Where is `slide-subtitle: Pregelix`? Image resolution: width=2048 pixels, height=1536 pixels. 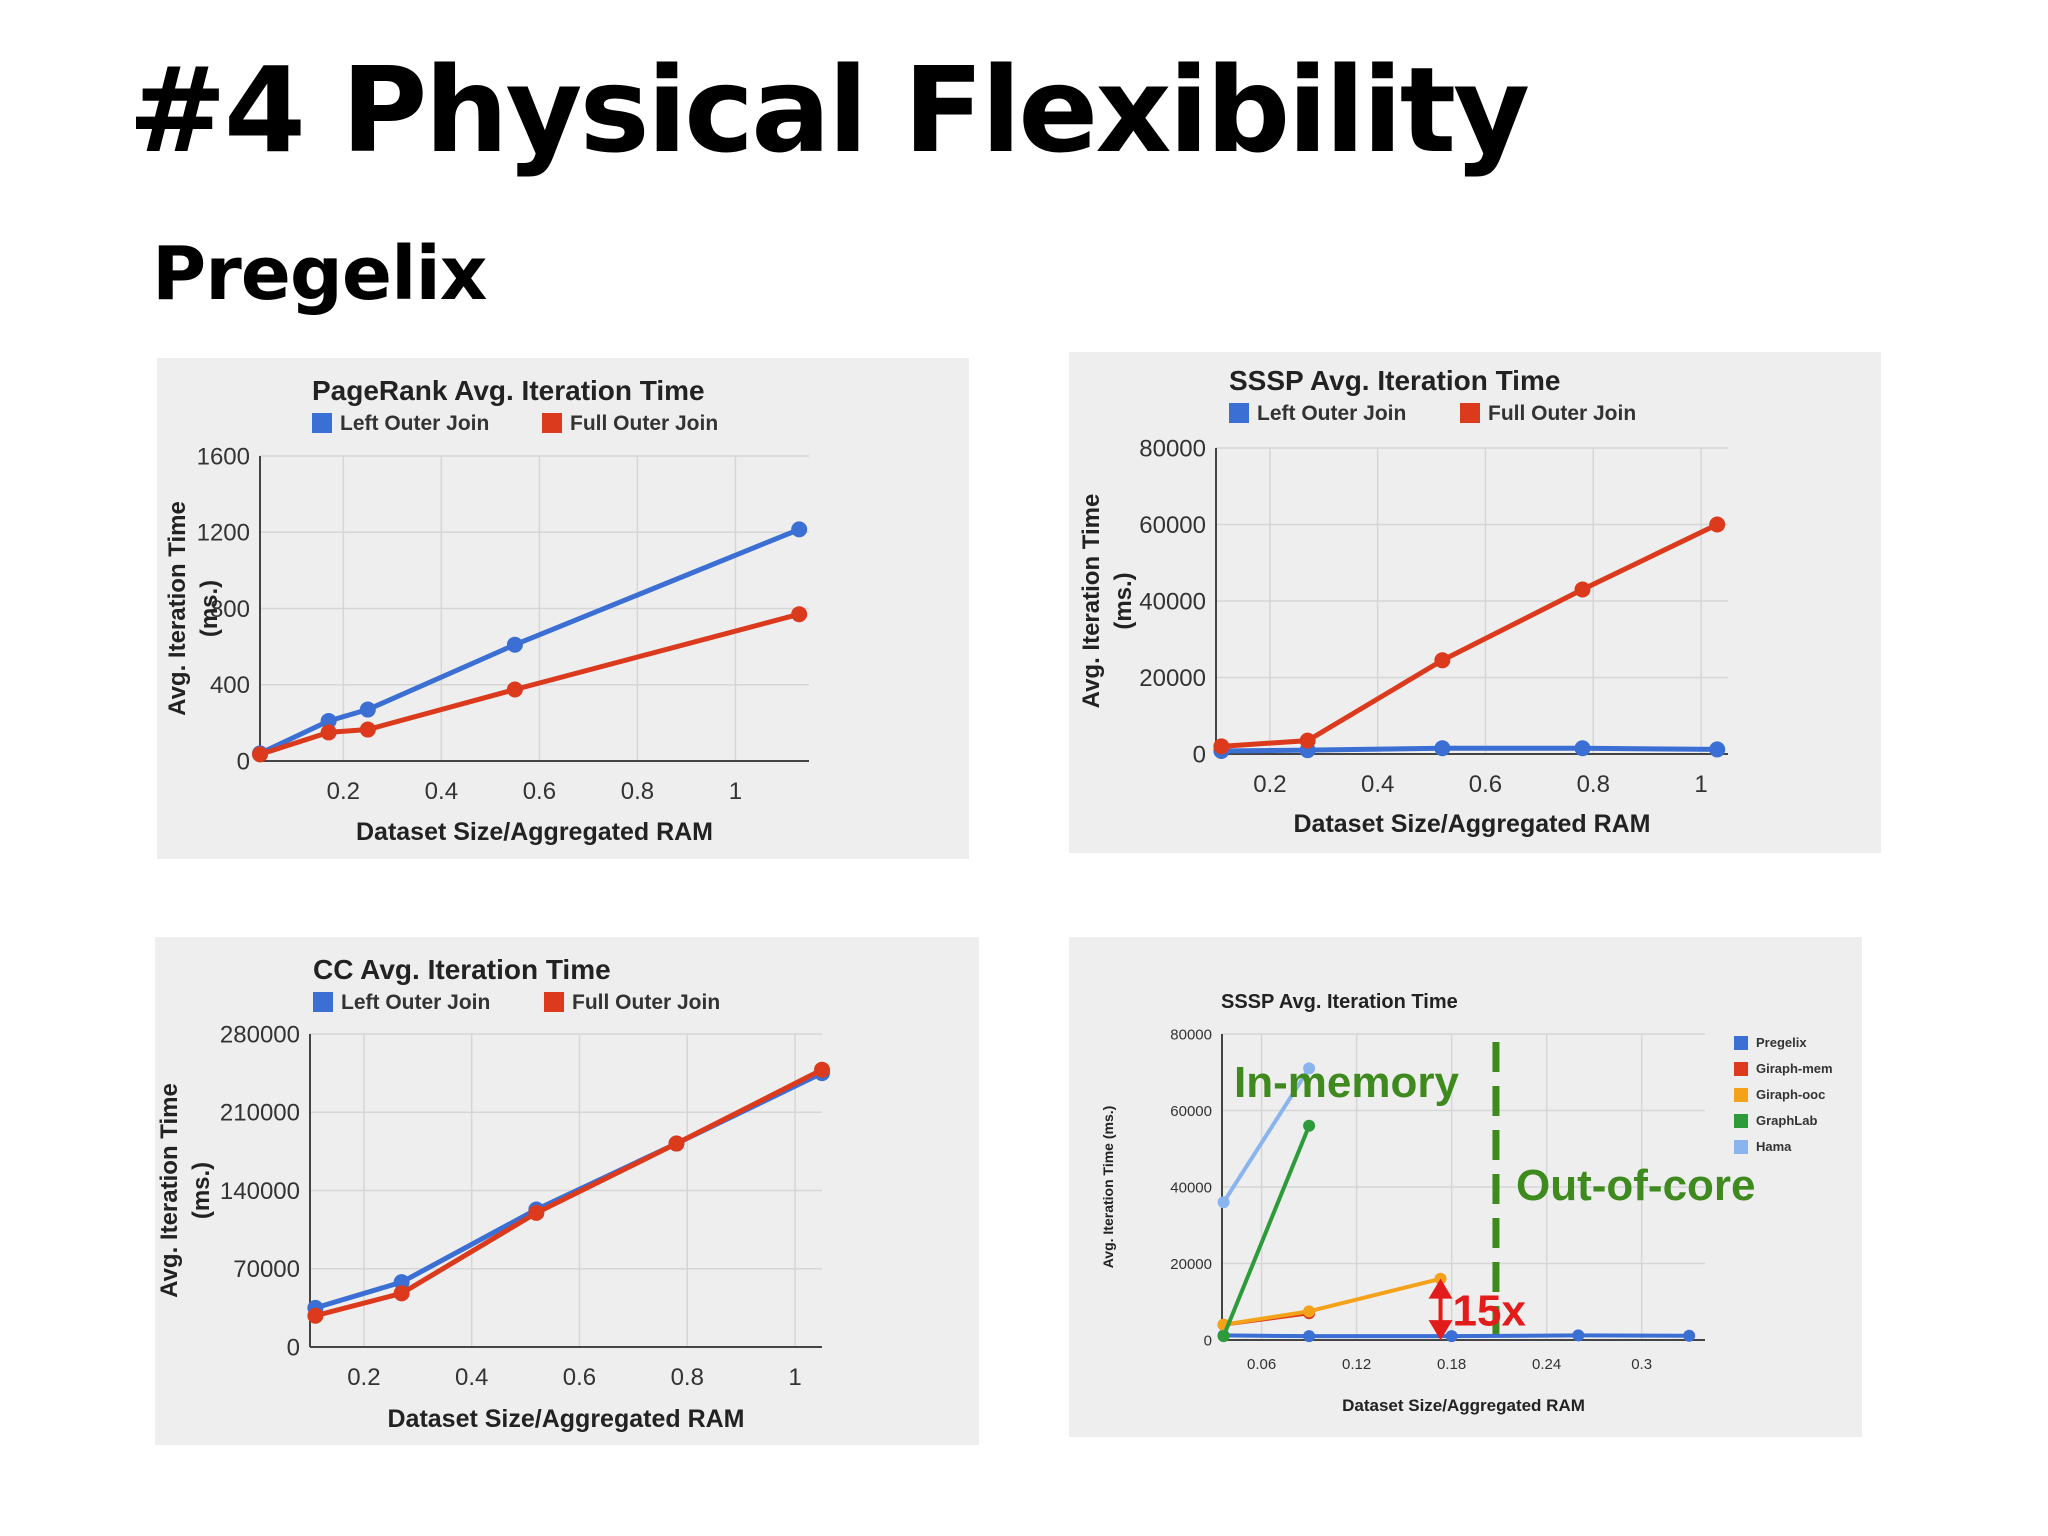
slide-subtitle: Pregelix is located at coordinates (320, 274).